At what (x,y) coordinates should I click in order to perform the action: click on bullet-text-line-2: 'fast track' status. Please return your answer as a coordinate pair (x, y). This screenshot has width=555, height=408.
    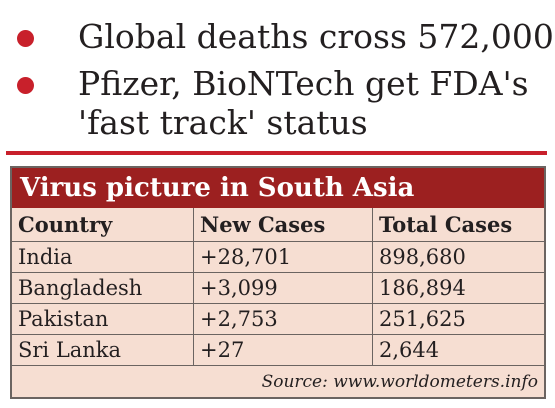
    Looking at the image, I should click on (223, 122).